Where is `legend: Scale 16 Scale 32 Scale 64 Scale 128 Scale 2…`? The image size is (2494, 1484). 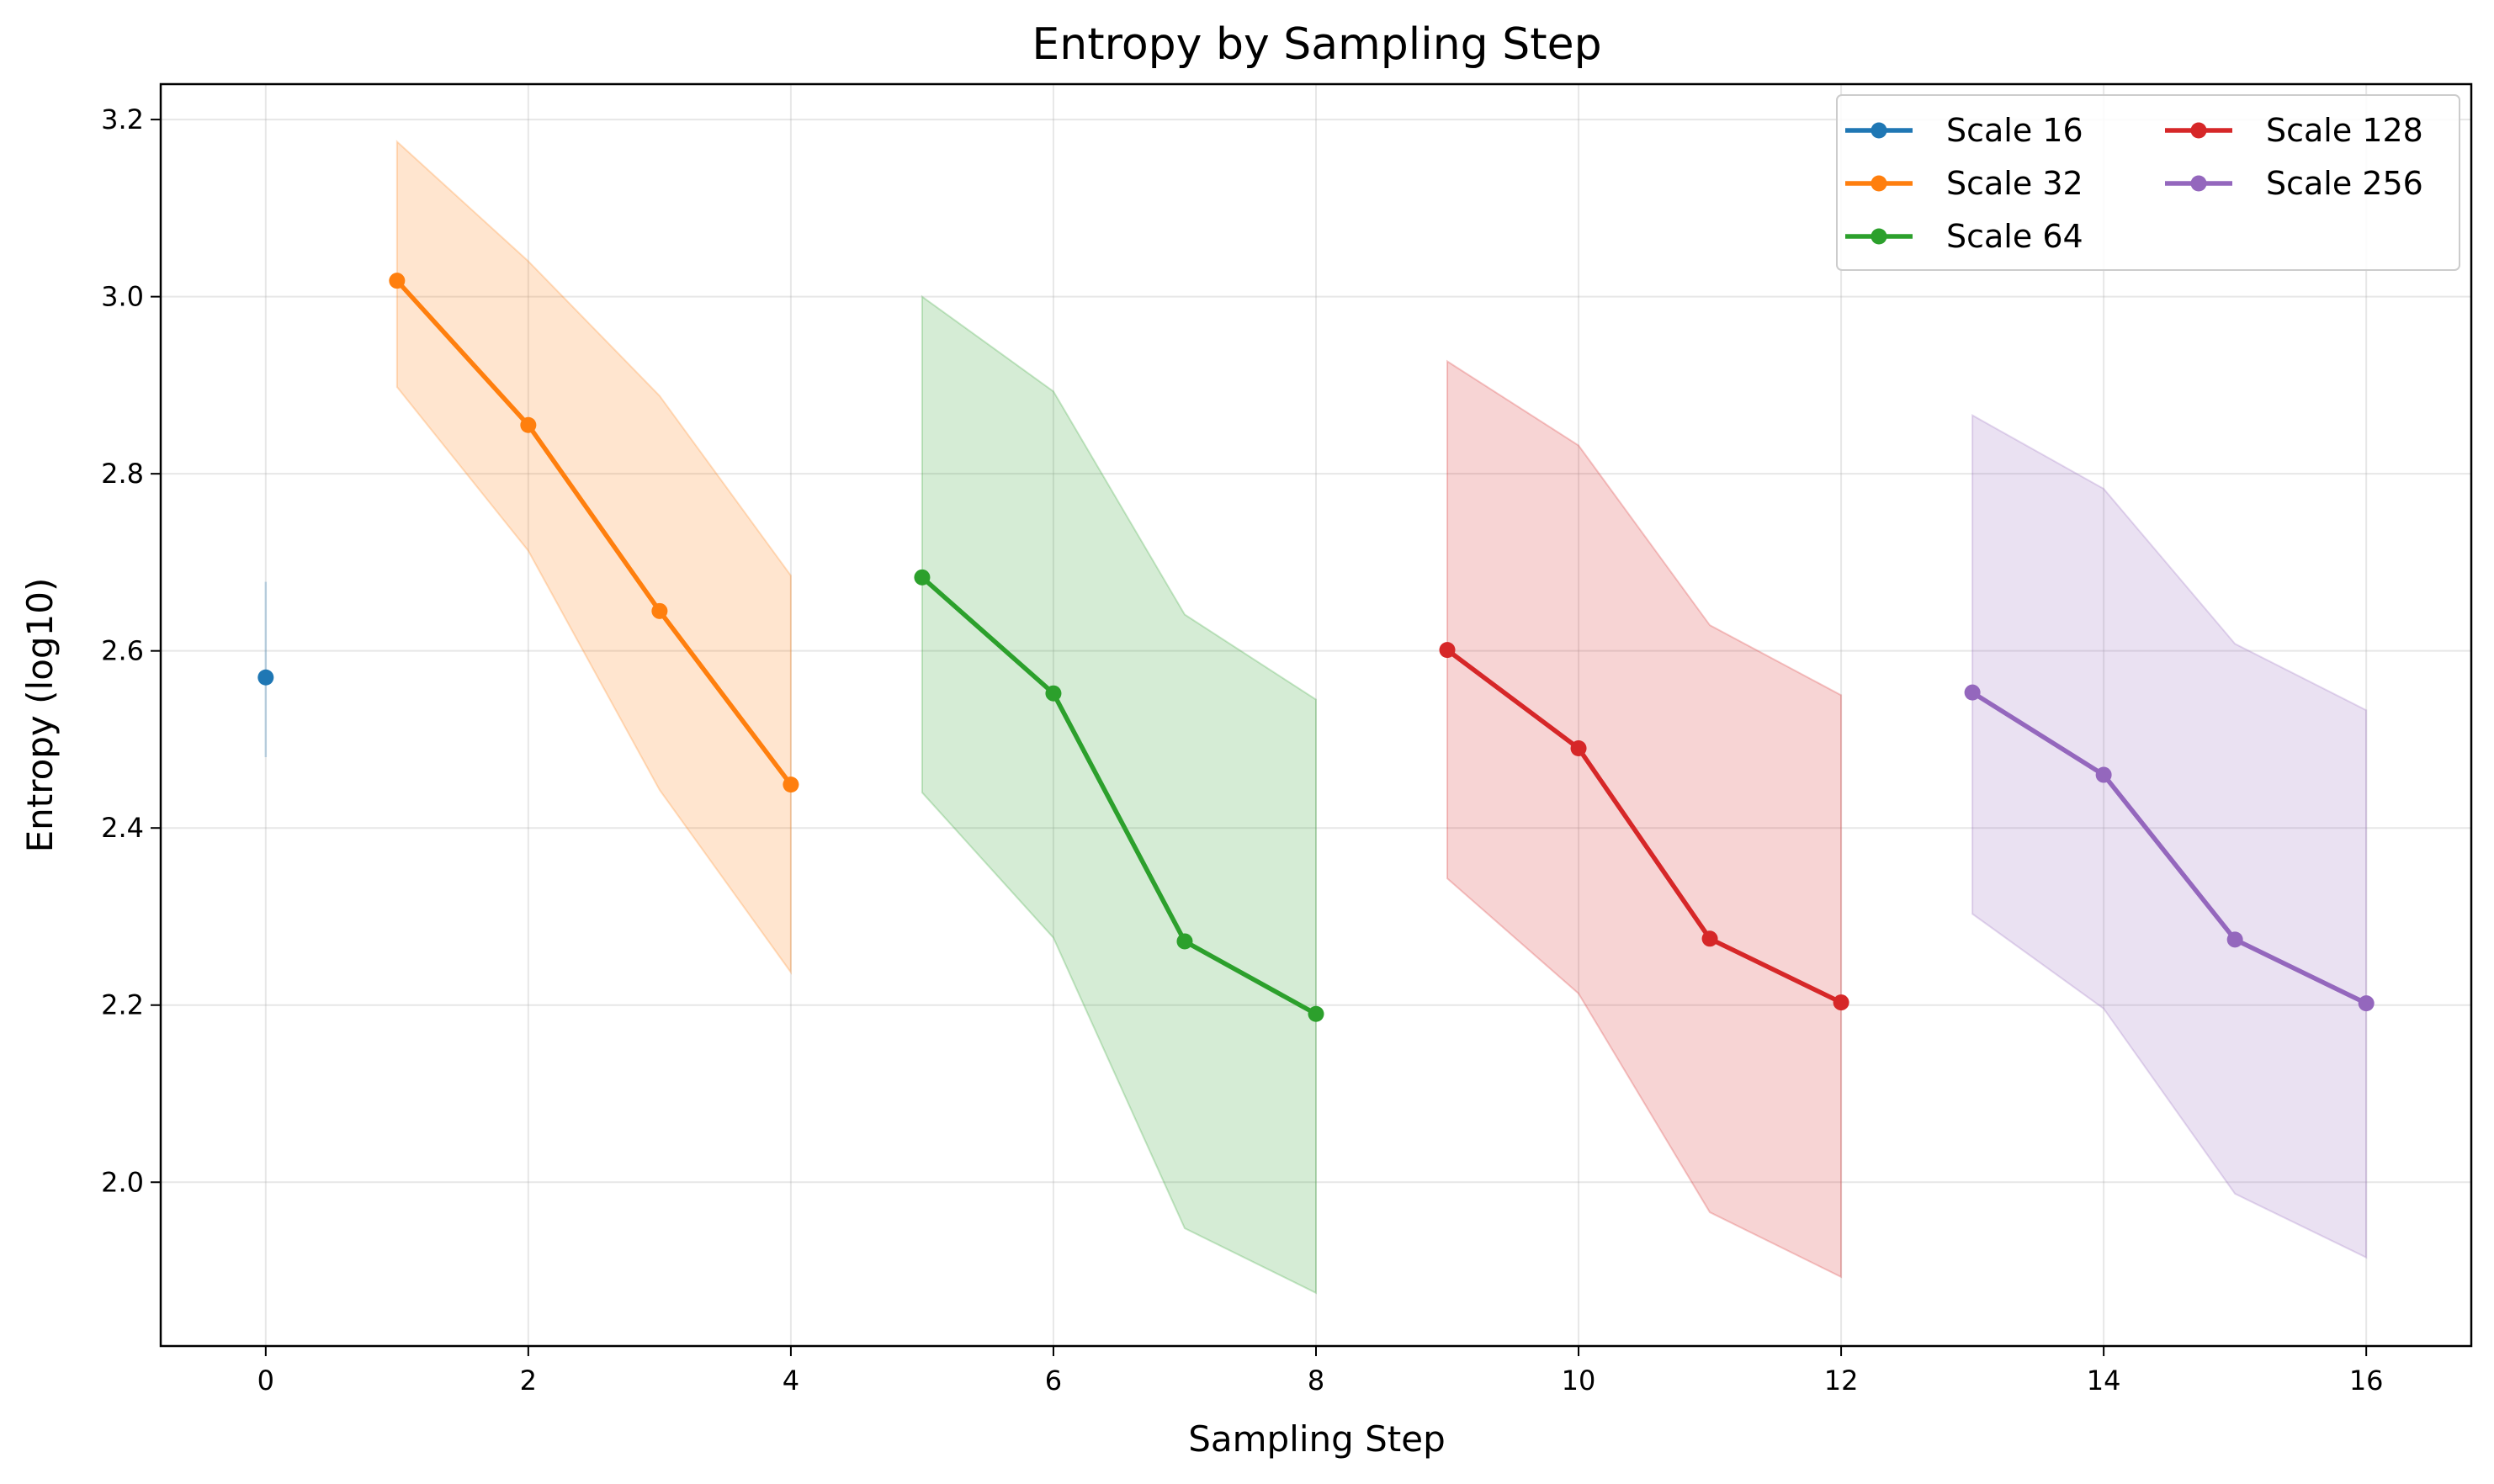
legend: Scale 16 Scale 32 Scale 64 Scale 128 Scale 2… is located at coordinates (2148, 182).